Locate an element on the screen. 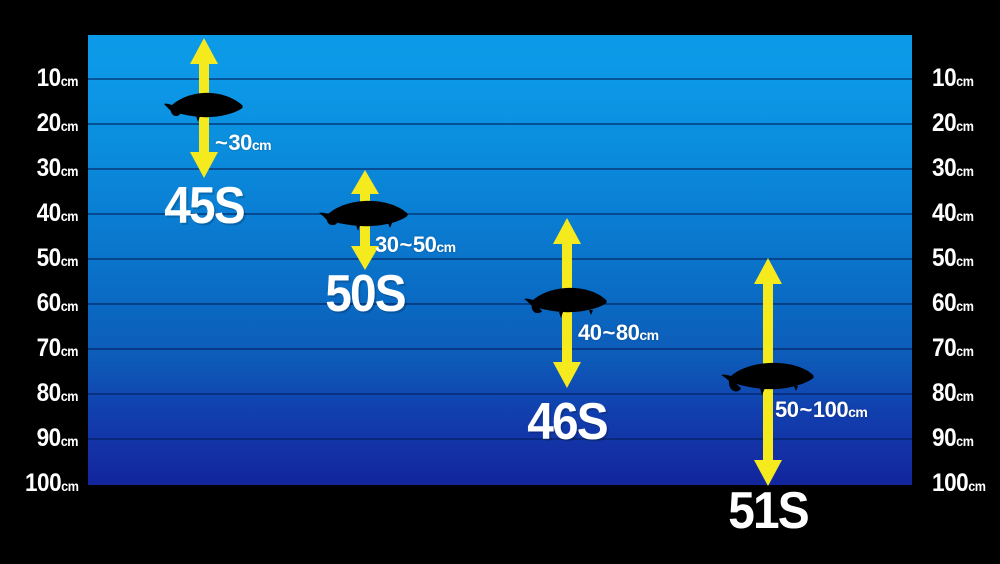 This screenshot has height=564, width=1000. gridline-90cm is located at coordinates (500, 439).